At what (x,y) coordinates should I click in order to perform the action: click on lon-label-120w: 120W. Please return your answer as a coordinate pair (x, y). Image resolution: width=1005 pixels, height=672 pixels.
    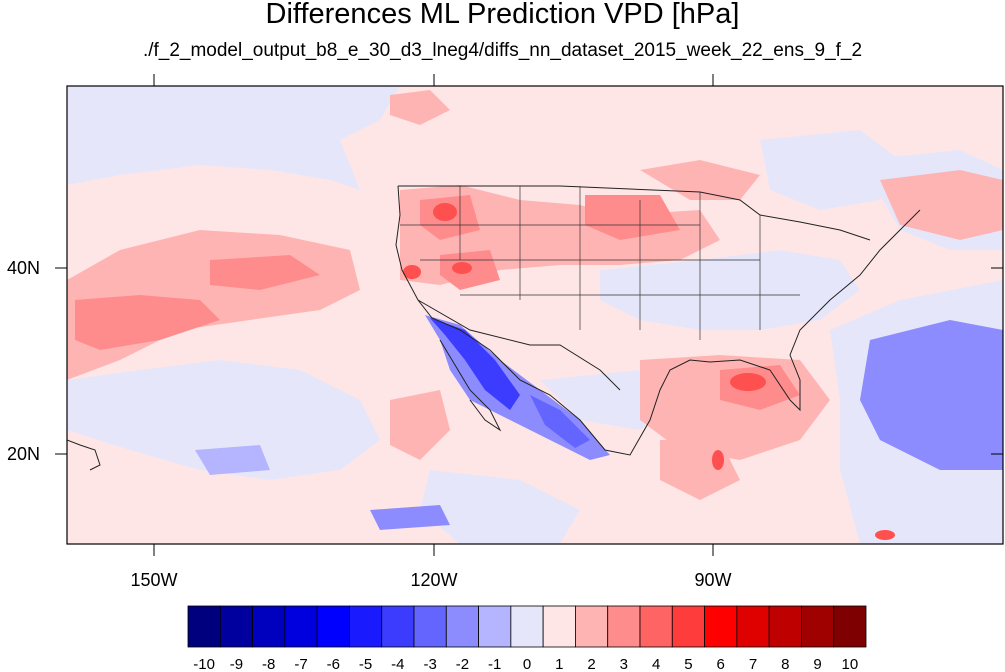
    Looking at the image, I should click on (433, 580).